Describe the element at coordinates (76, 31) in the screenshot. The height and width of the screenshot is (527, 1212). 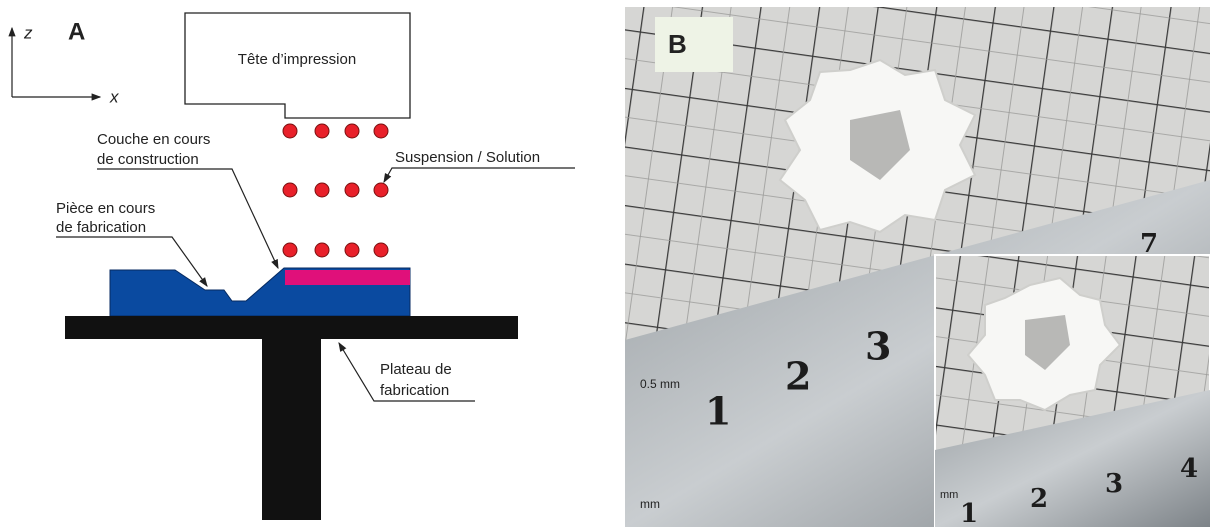
I see `panel-label: A` at that location.